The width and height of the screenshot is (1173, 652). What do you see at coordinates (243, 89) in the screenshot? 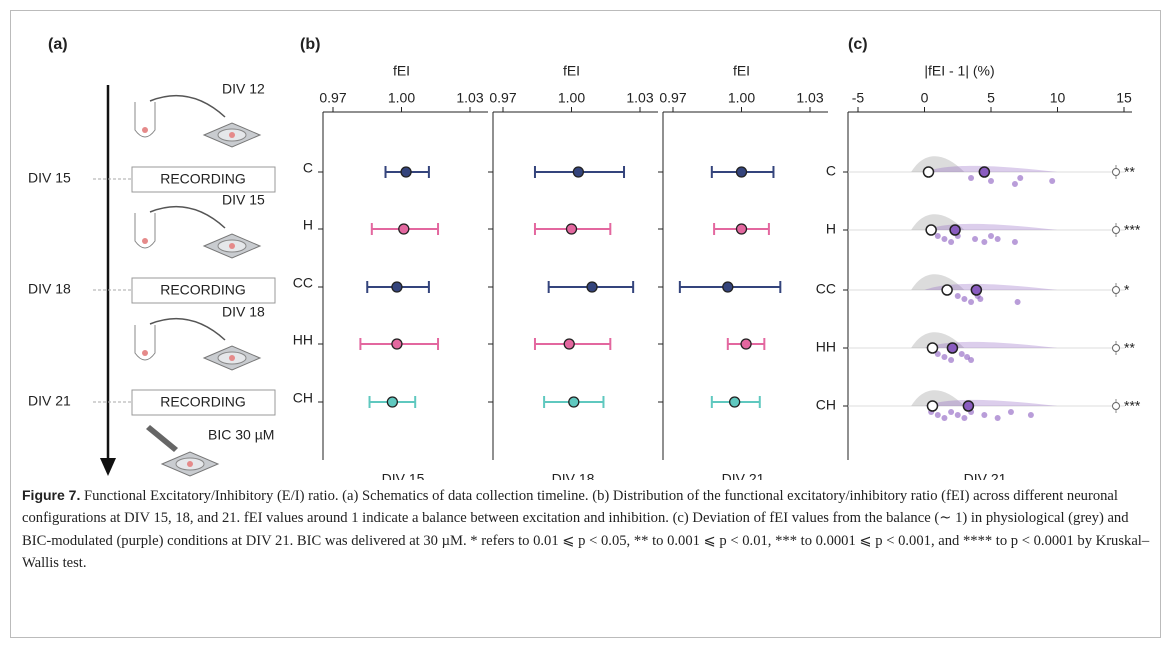
I see `treatment-label: DIV 12` at bounding box center [243, 89].